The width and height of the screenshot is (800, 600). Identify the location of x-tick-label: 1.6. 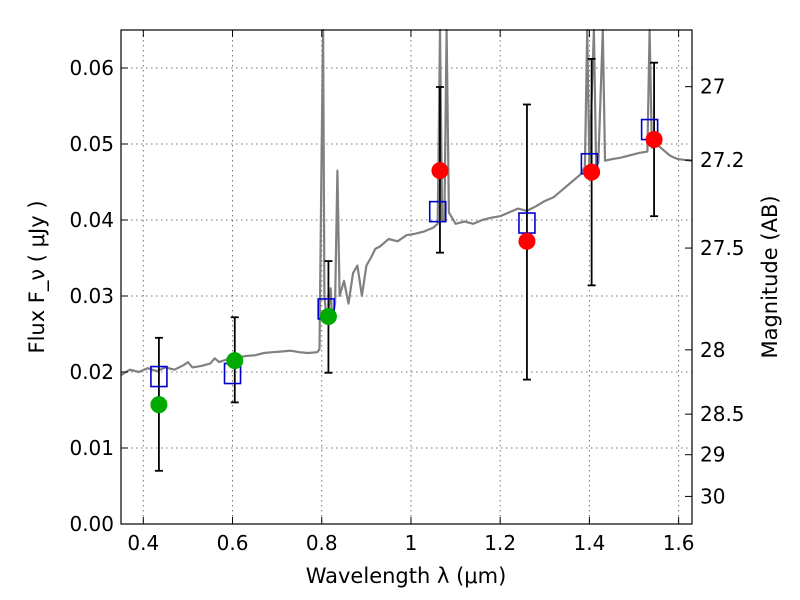
(679, 543).